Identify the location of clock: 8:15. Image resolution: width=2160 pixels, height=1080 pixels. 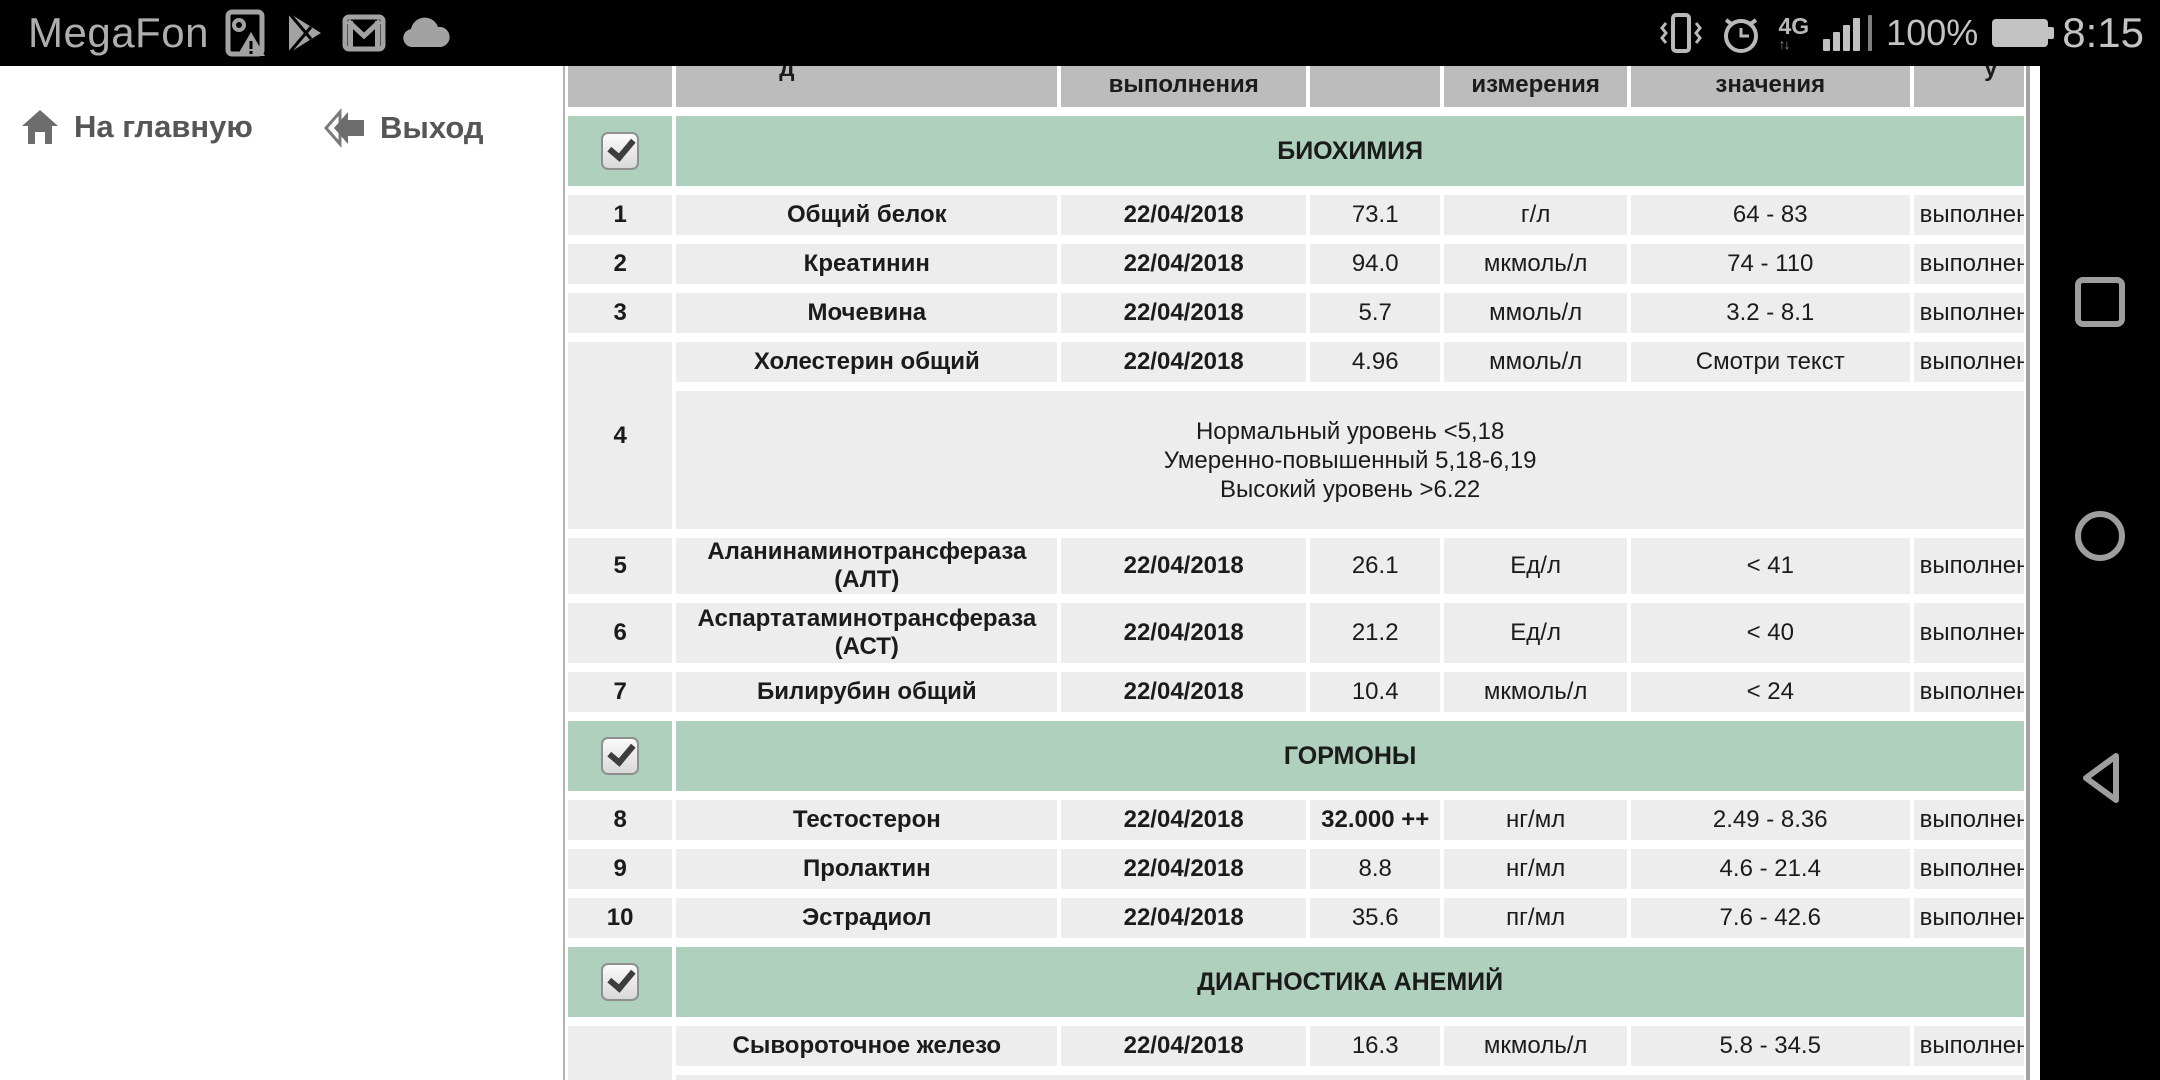
(2103, 32).